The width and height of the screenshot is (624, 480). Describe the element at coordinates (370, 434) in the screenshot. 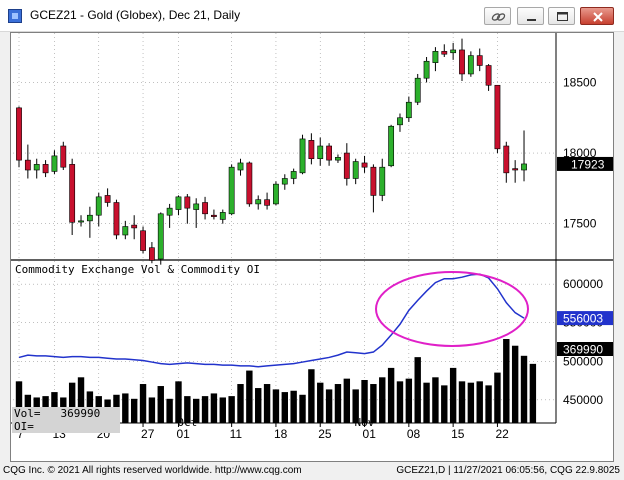

I see `time-tick-label: 01` at that location.